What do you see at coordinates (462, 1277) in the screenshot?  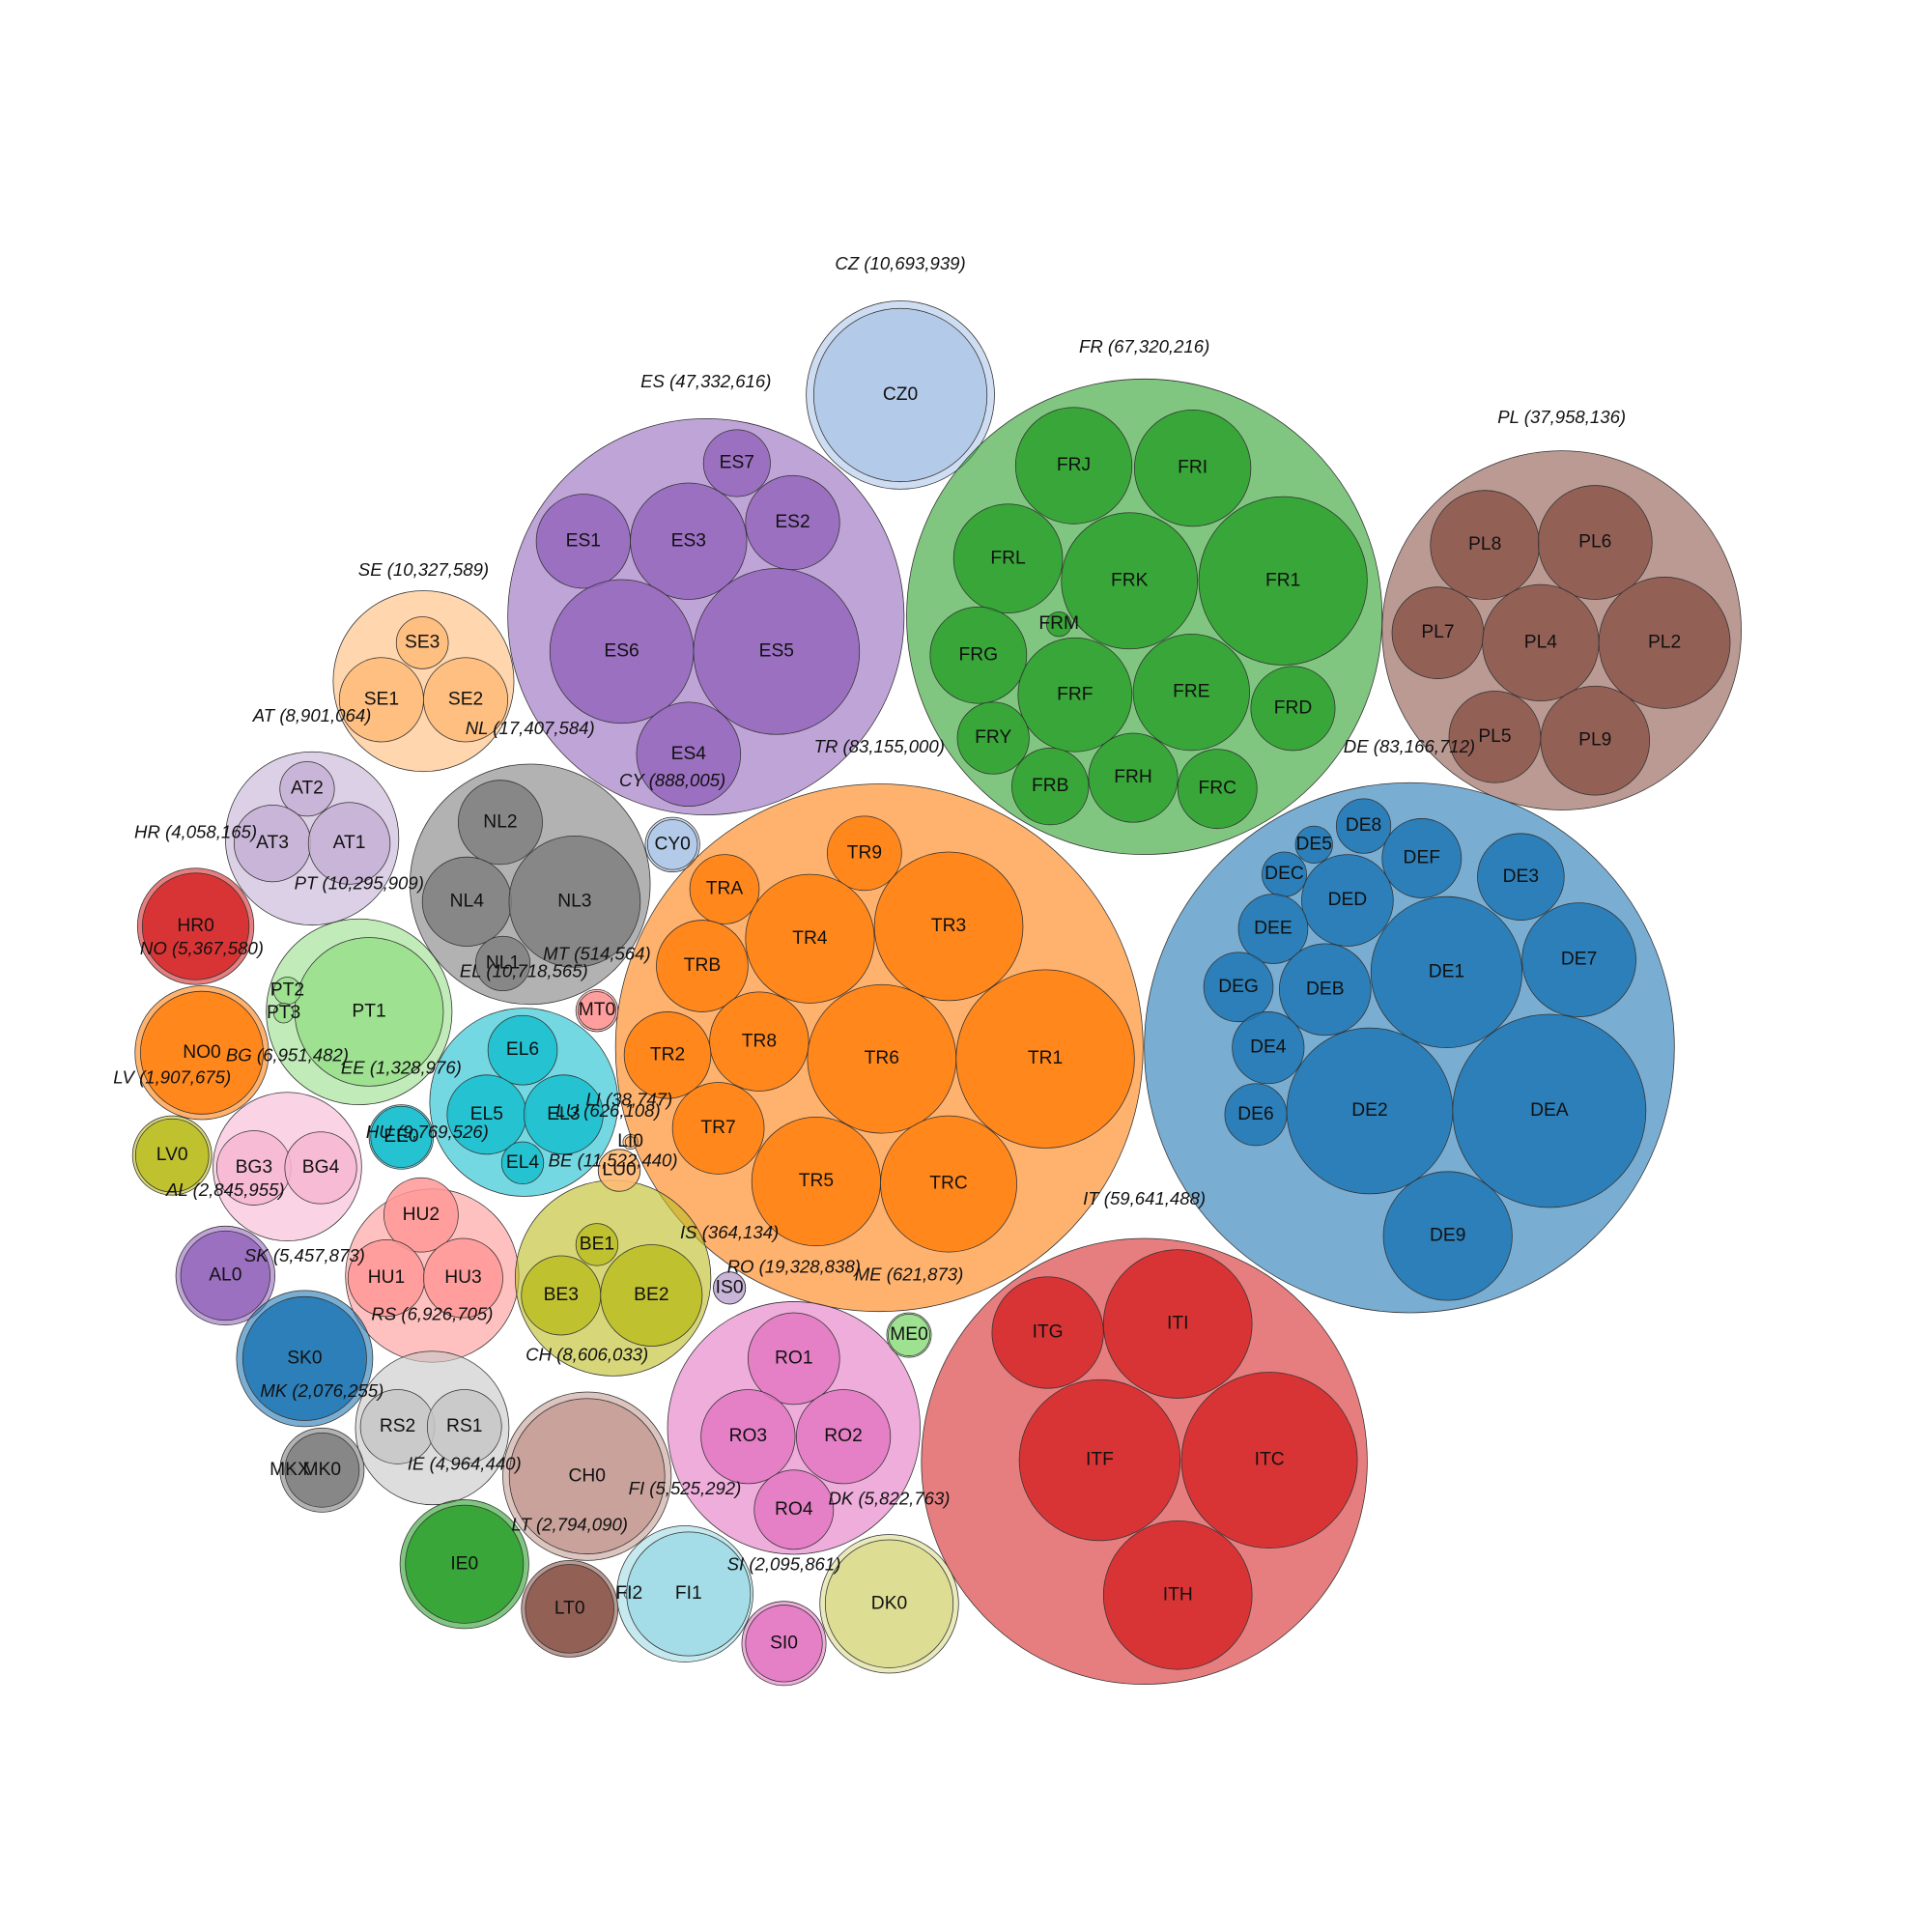 I see `region-label: HU3` at bounding box center [462, 1277].